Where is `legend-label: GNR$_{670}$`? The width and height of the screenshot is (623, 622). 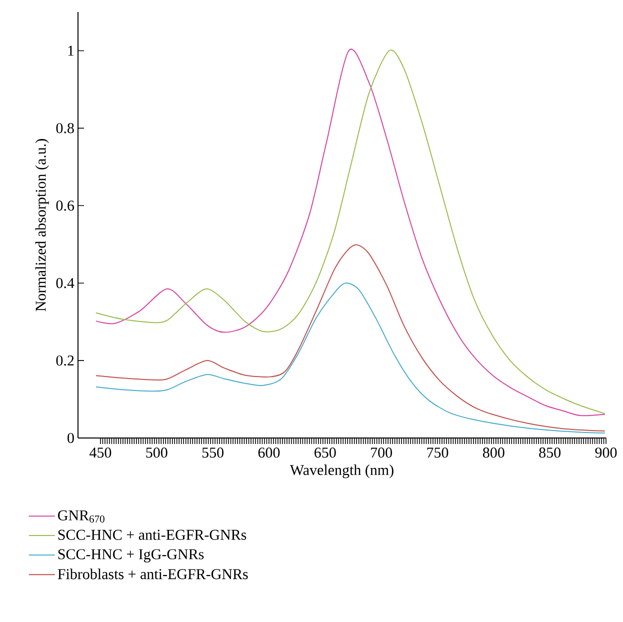 legend-label: GNR$_{670}$ is located at coordinates (81, 516).